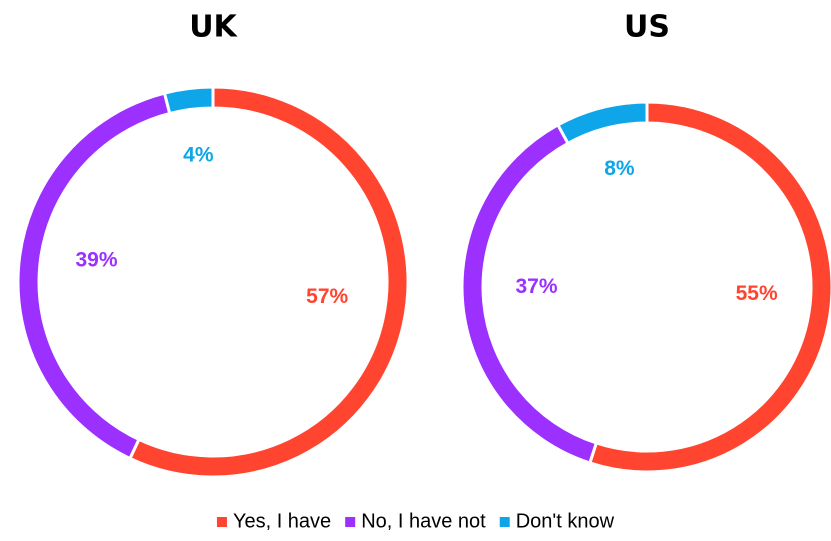  What do you see at coordinates (647, 27) in the screenshot?
I see `chart-title: US` at bounding box center [647, 27].